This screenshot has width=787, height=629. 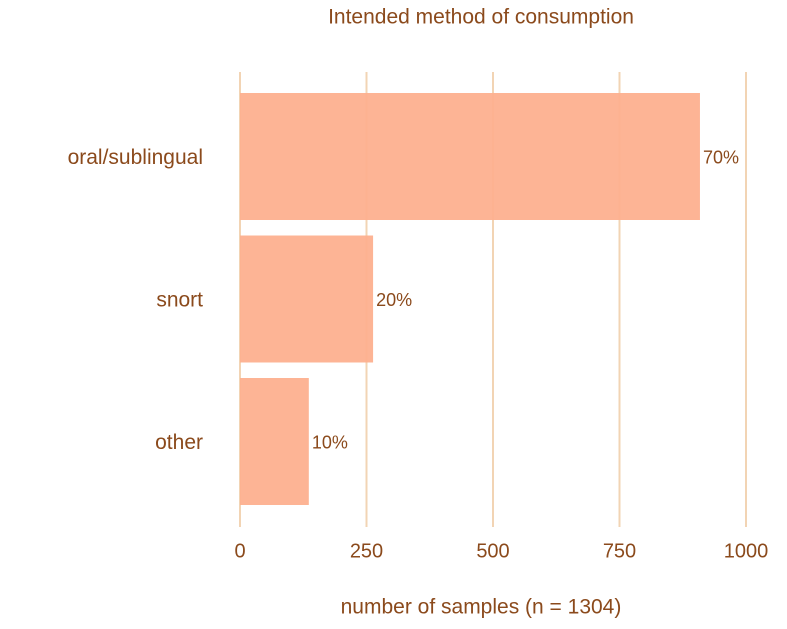 I want to click on x-axis-label: number of samples (n = 1304), so click(x=481, y=607).